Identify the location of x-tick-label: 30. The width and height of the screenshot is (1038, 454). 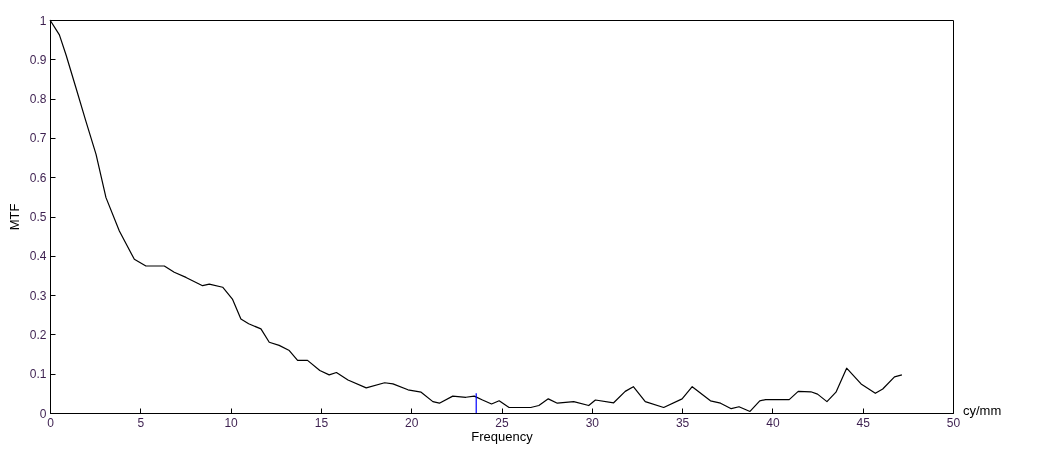
(592, 422).